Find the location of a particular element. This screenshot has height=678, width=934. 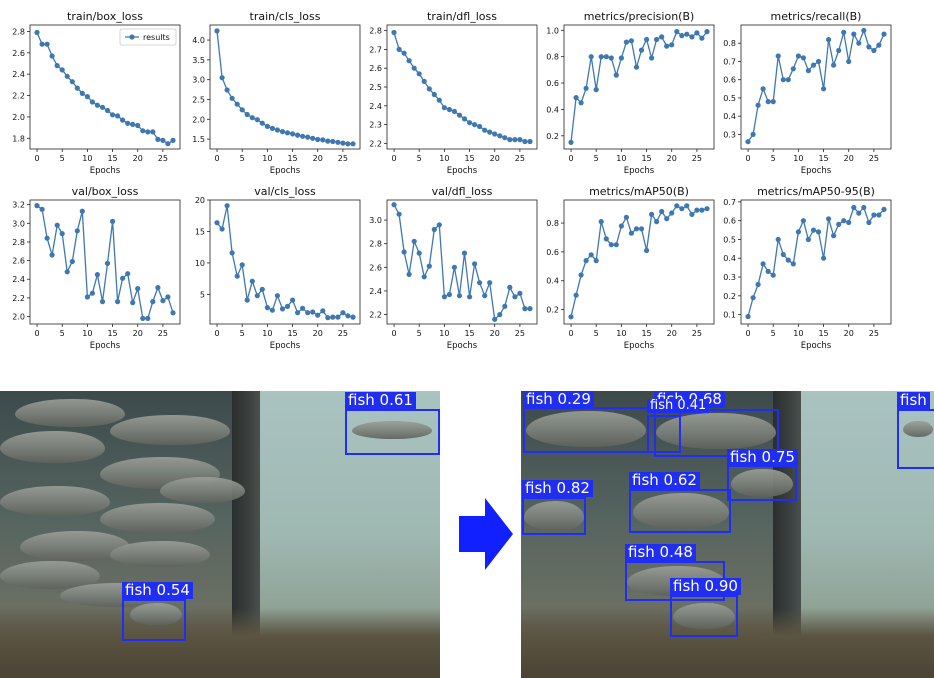

arrow-right-icon is located at coordinates (486, 534).